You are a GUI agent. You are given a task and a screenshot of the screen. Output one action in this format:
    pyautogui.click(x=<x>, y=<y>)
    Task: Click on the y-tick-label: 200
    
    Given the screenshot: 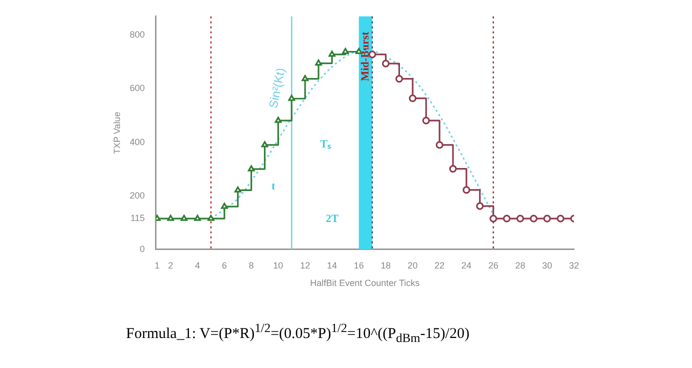 What is the action you would take?
    pyautogui.click(x=137, y=195)
    